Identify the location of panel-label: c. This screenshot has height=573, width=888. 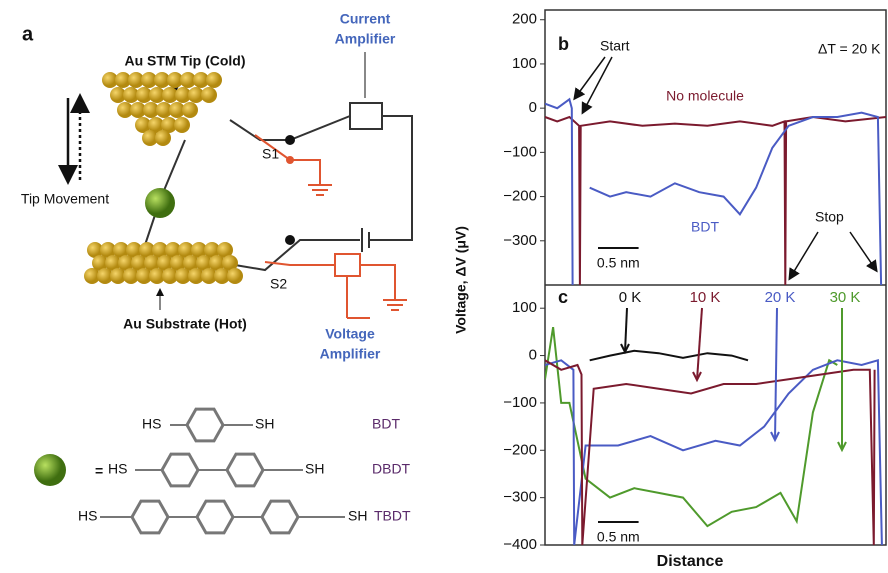
(563, 297).